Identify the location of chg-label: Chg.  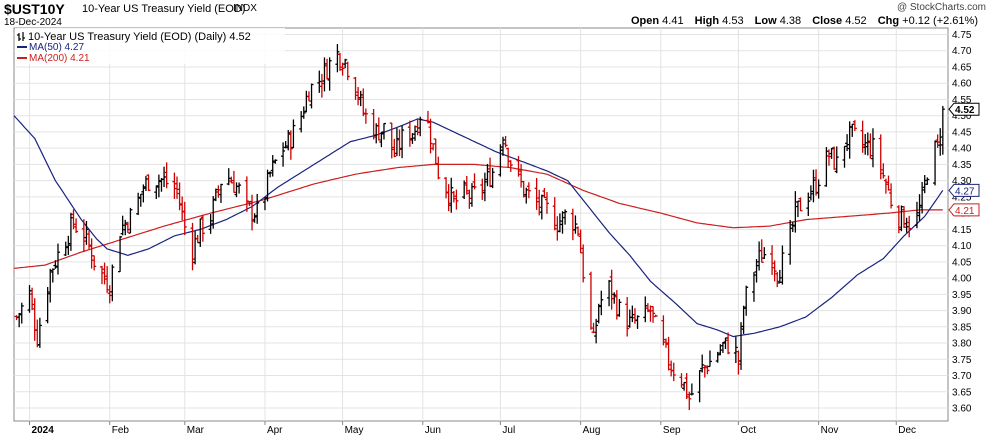
(888, 21).